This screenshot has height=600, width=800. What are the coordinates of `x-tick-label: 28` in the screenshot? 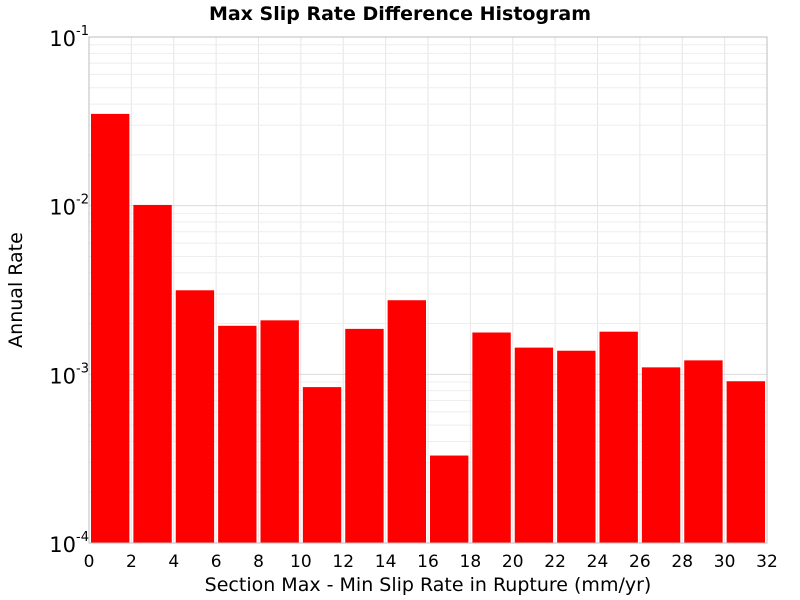 It's located at (682, 562).